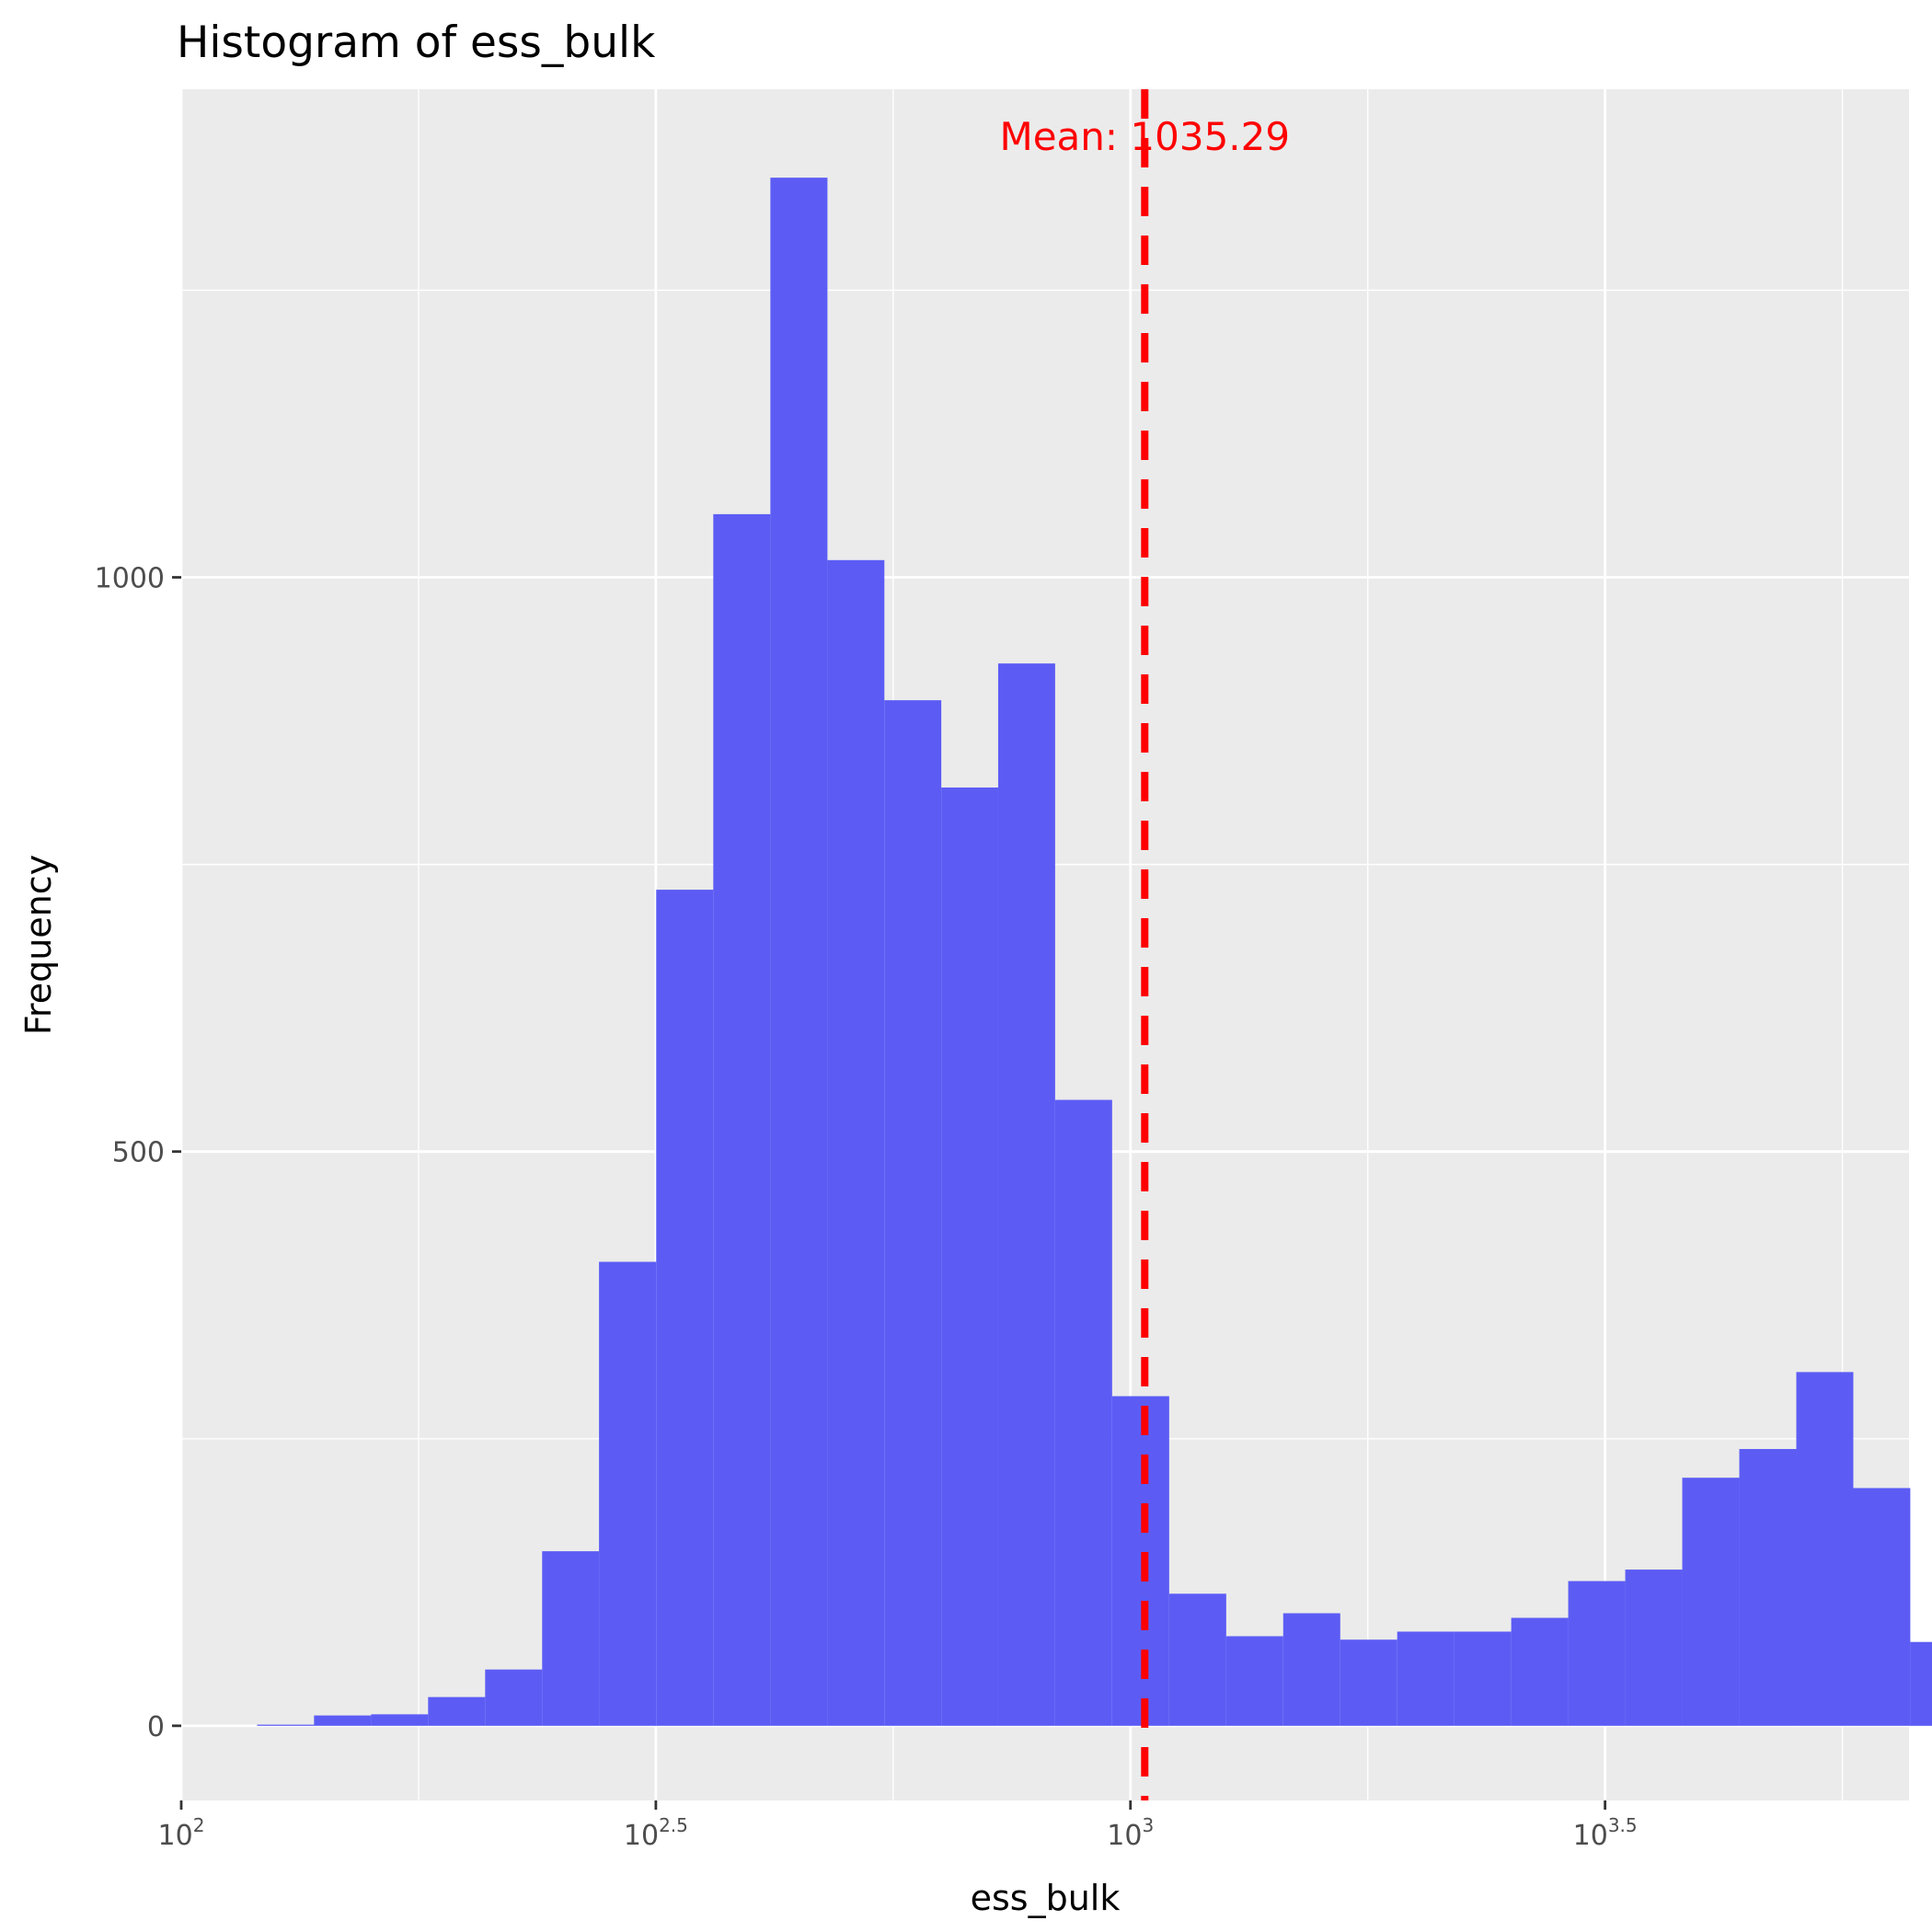  What do you see at coordinates (38, 945) in the screenshot?
I see `y-axis-label: Frequency` at bounding box center [38, 945].